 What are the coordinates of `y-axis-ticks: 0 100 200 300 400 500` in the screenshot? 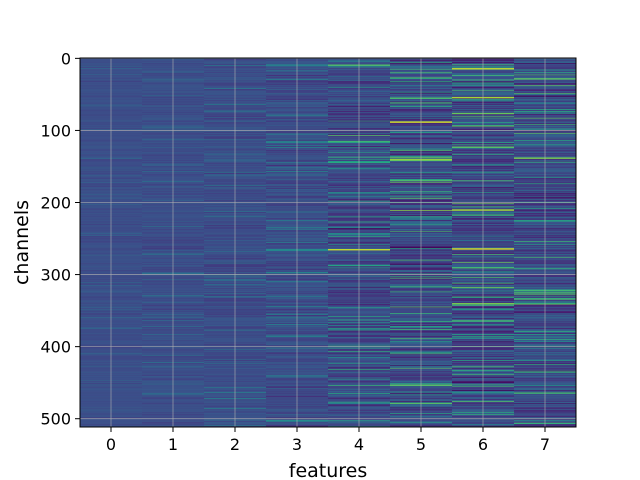 It's located at (60, 239).